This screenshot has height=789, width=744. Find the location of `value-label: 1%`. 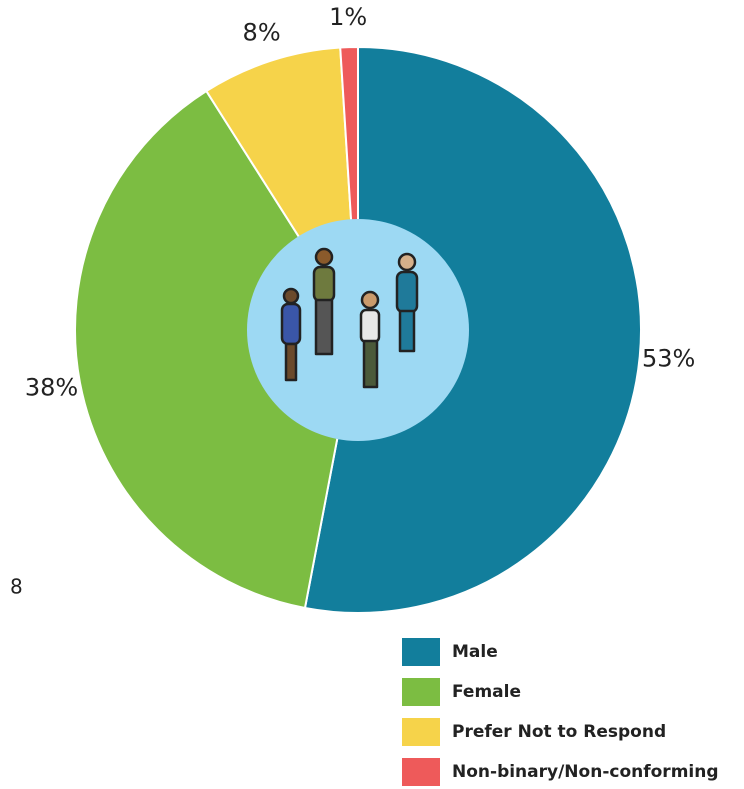

value-label: 1% is located at coordinates (348, 17).